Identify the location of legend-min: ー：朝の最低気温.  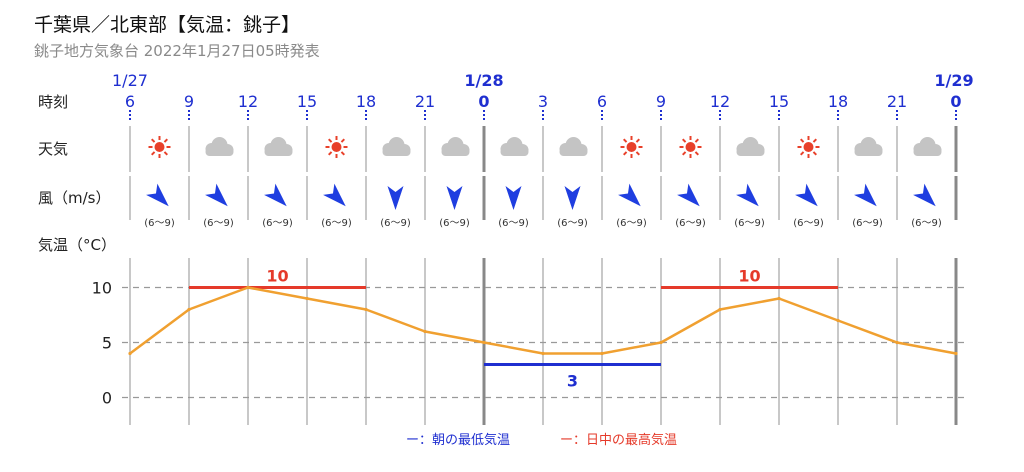
(458, 440).